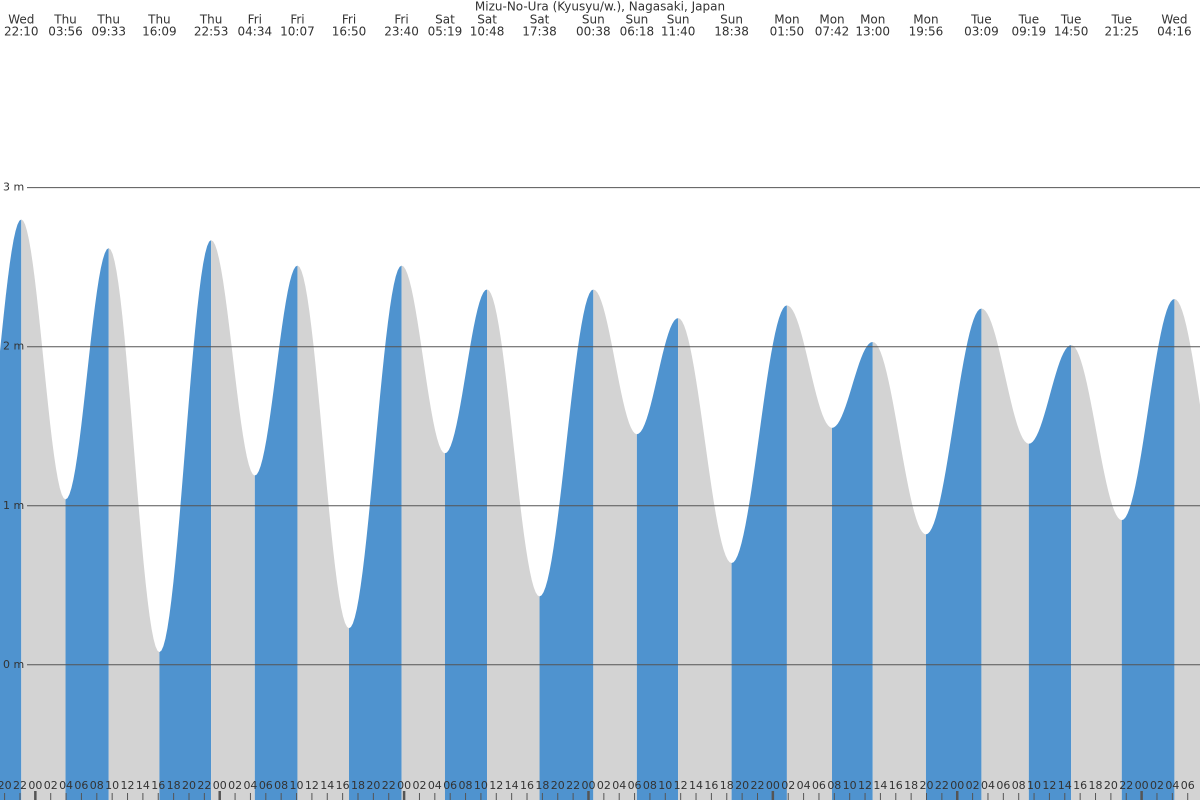 The image size is (1200, 800). What do you see at coordinates (255, 32) in the screenshot?
I see `extremum-time: 04:34` at bounding box center [255, 32].